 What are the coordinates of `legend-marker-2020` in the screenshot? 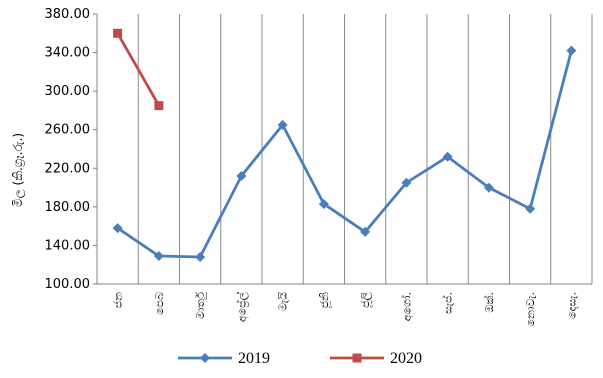 It's located at (357, 358).